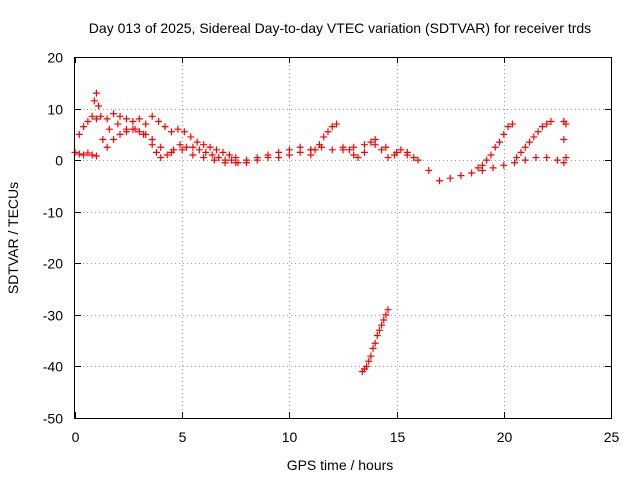 The height and width of the screenshot is (480, 640). Describe the element at coordinates (398, 437) in the screenshot. I see `x-tick-label: 15` at that location.